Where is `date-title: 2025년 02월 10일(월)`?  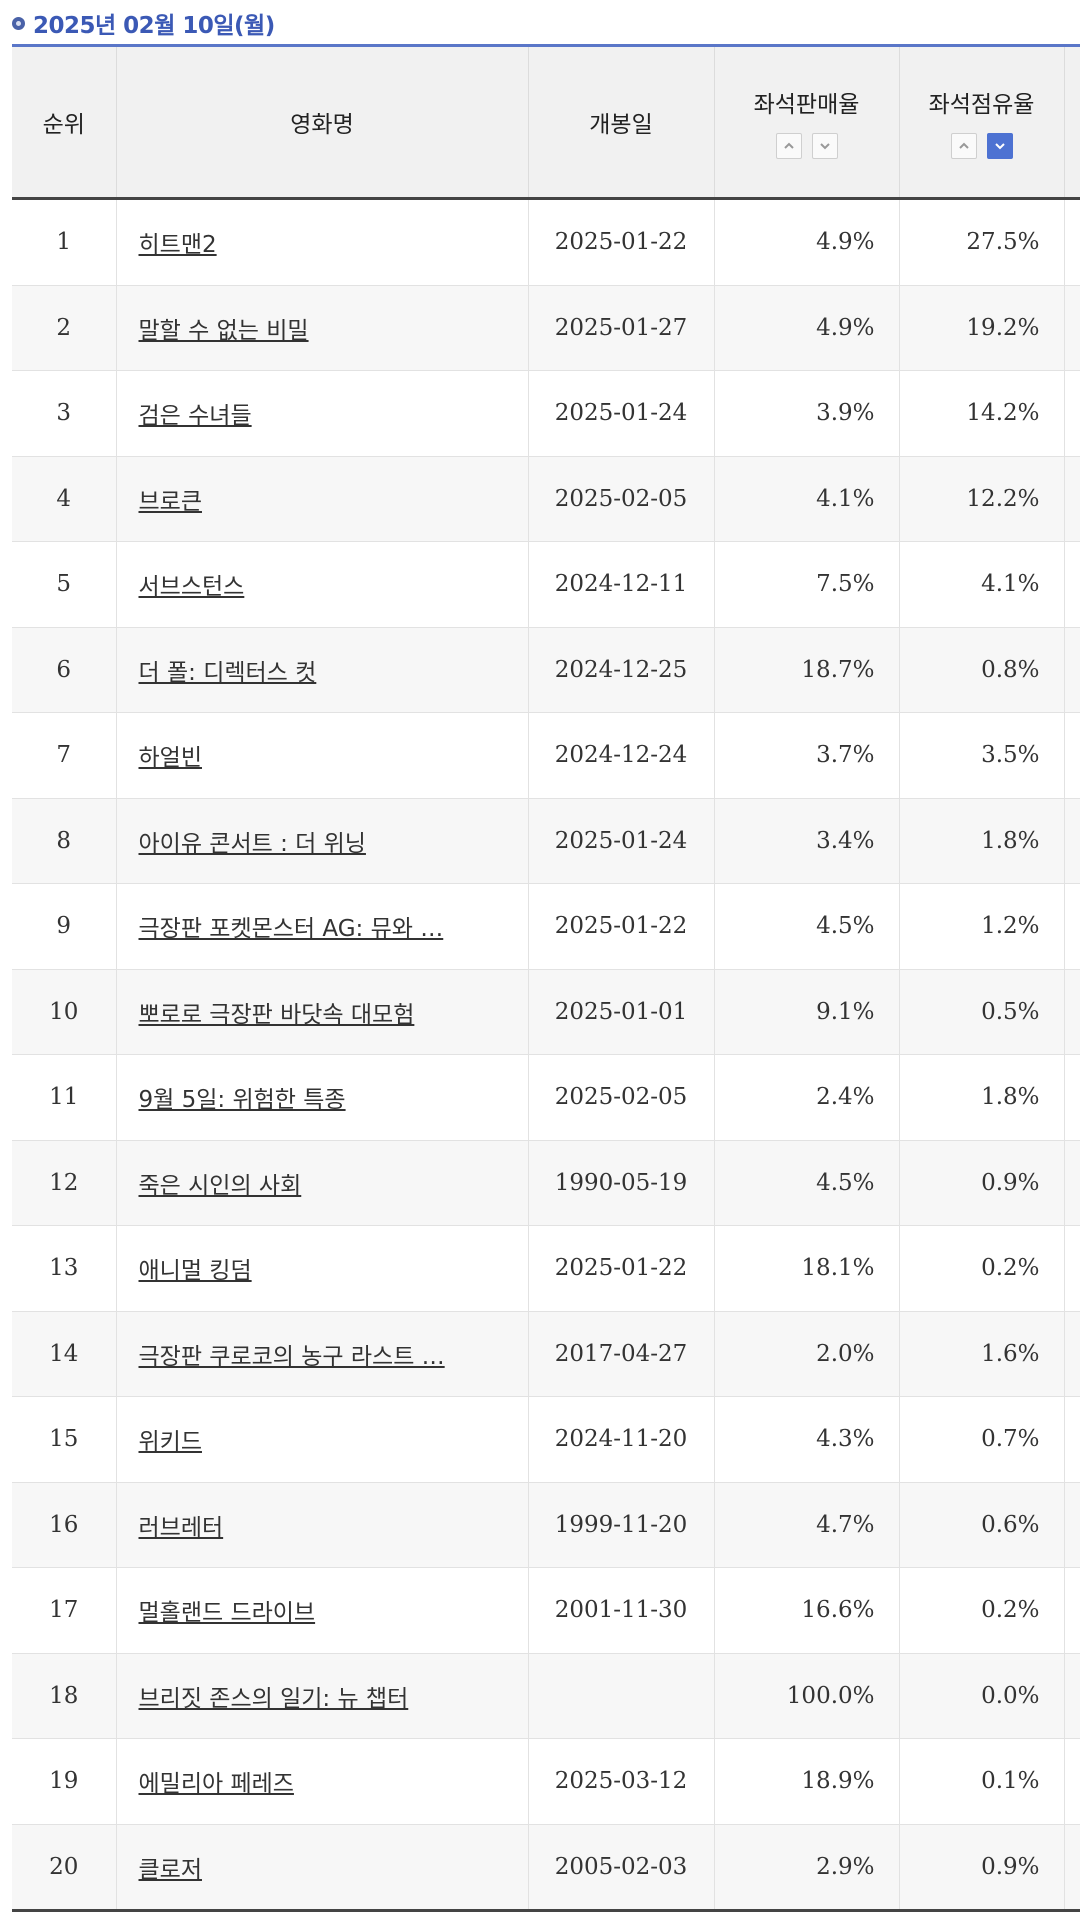 date-title: 2025년 02월 10일(월) is located at coordinates (154, 26).